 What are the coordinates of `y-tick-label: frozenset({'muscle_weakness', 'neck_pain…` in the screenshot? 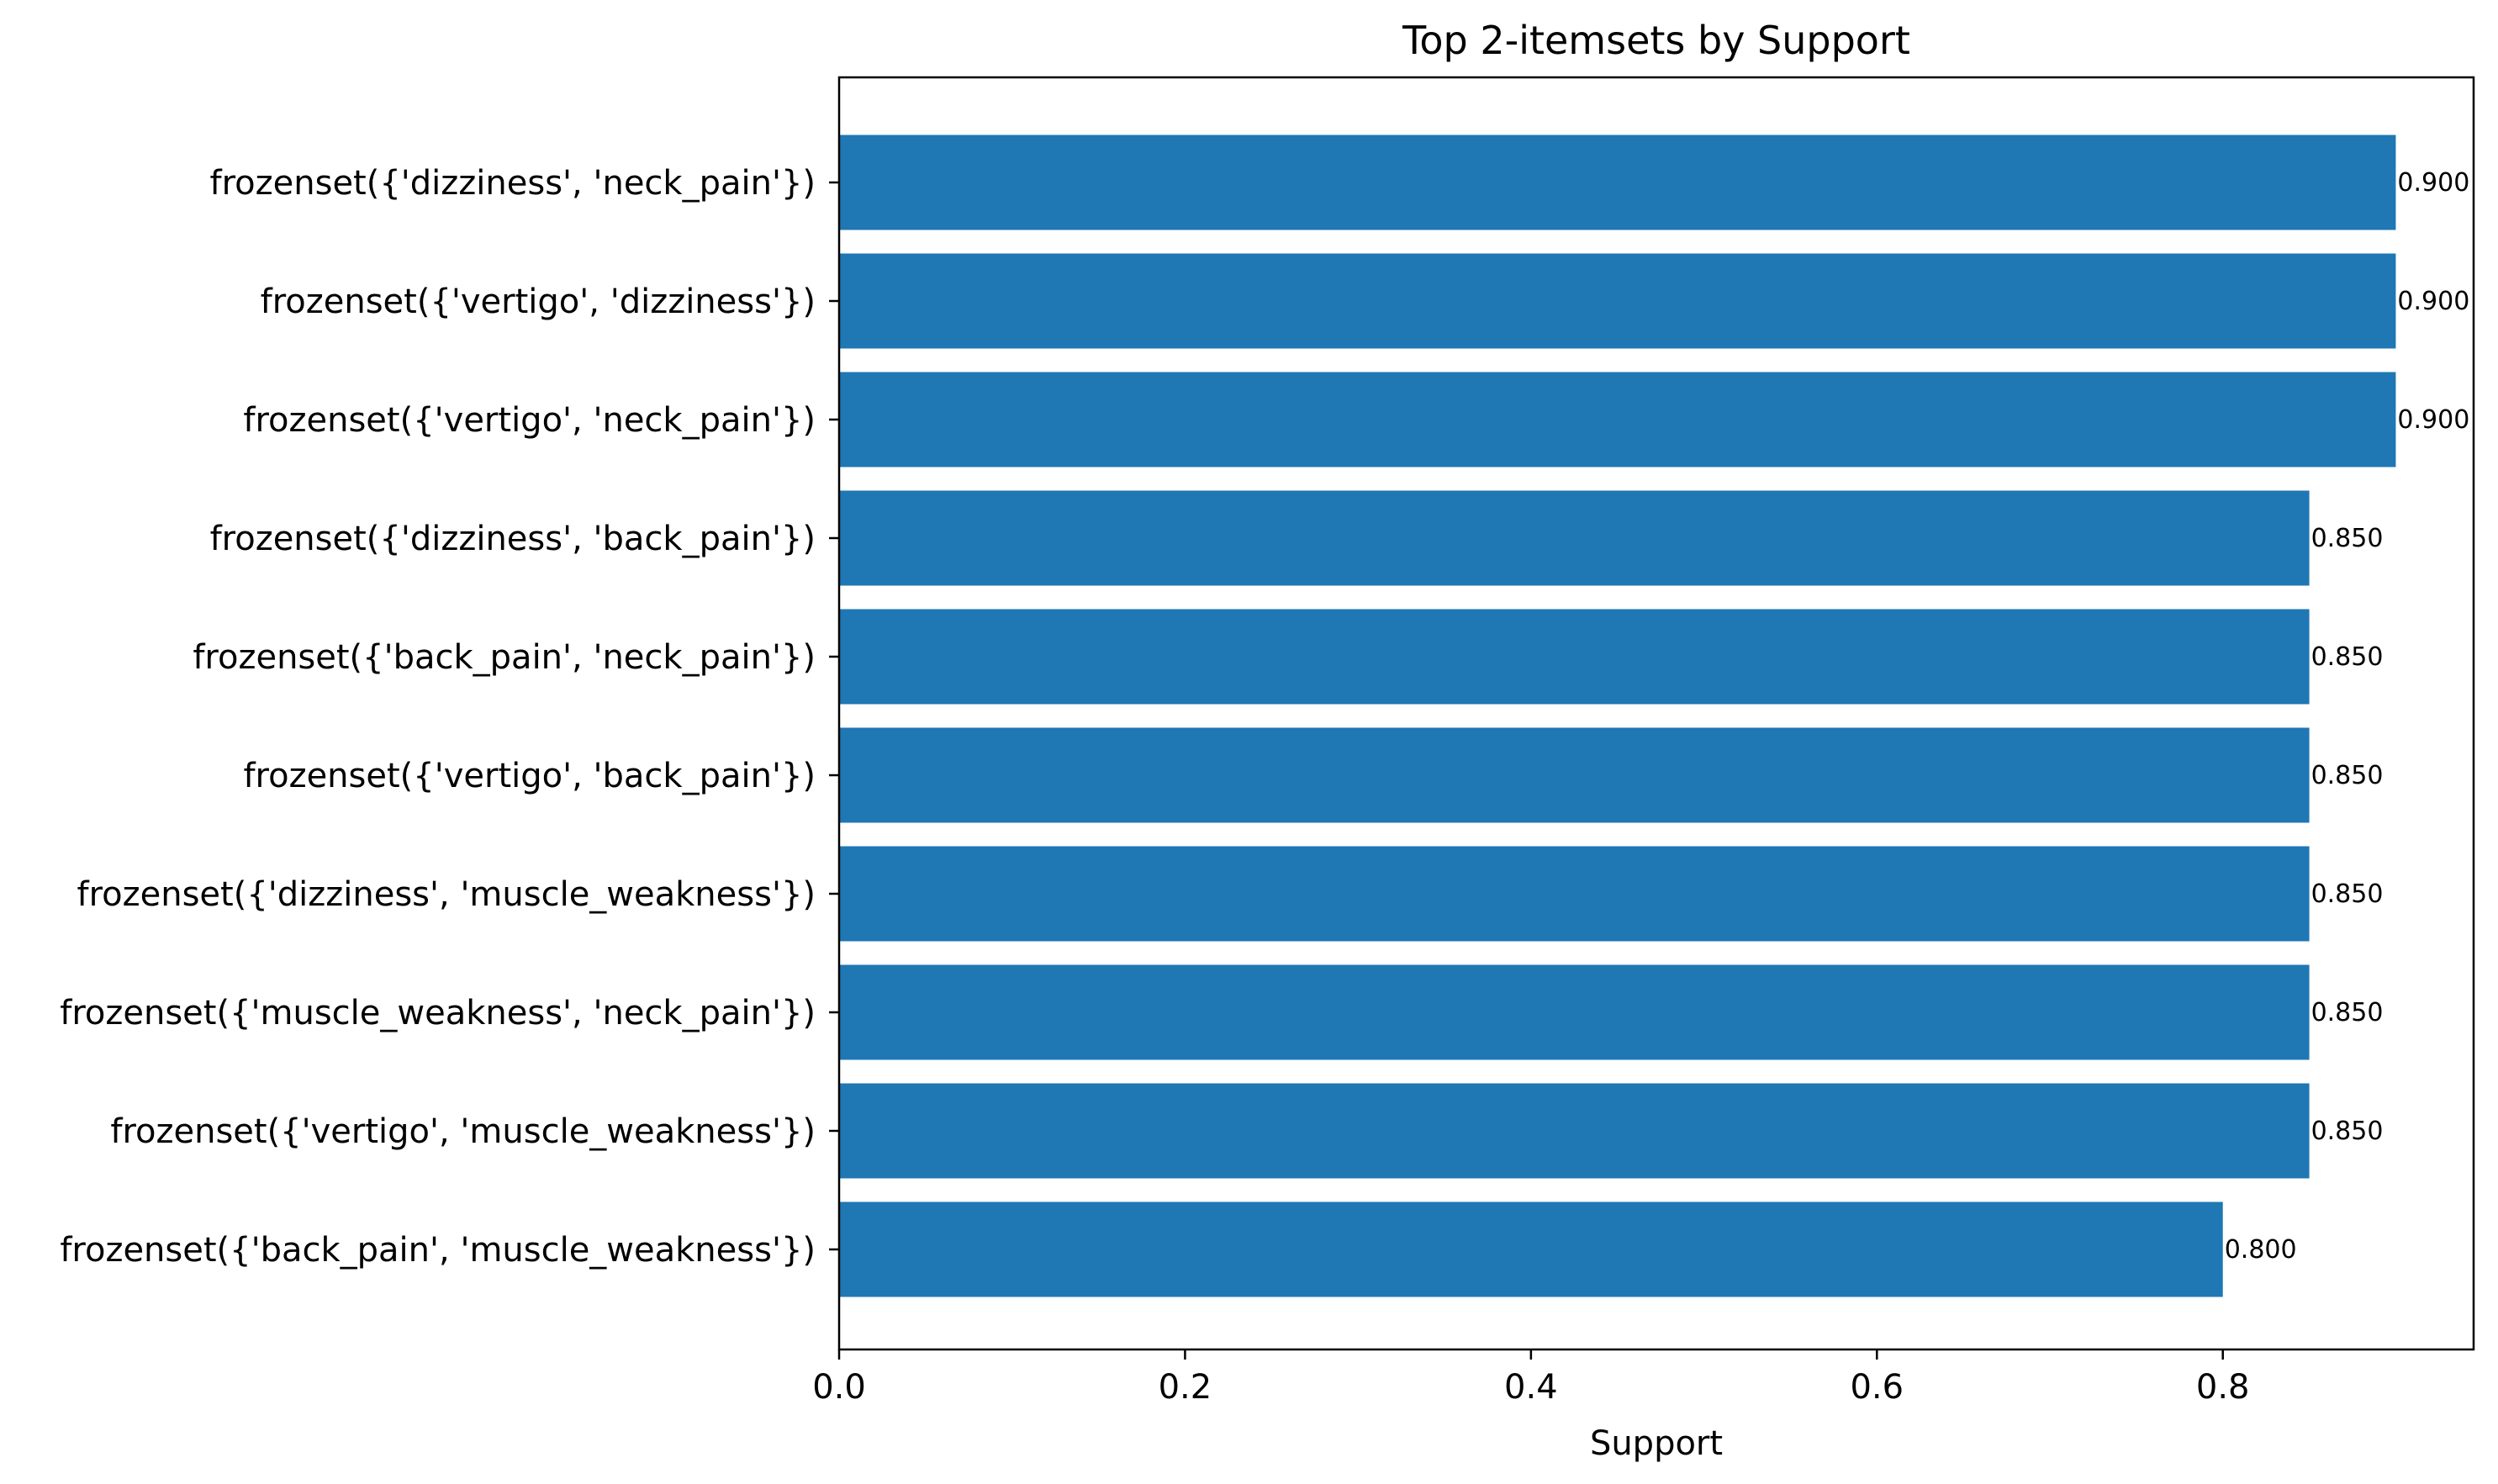 It's located at (438, 1013).